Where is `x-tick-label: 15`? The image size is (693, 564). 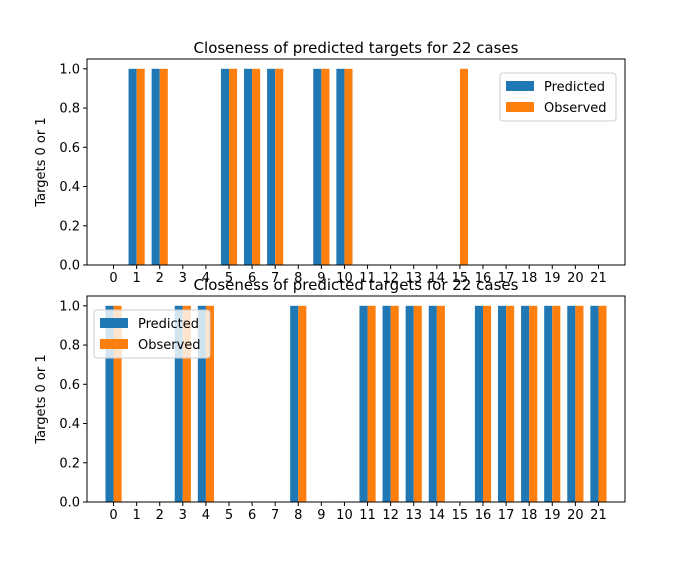 x-tick-label: 15 is located at coordinates (460, 515).